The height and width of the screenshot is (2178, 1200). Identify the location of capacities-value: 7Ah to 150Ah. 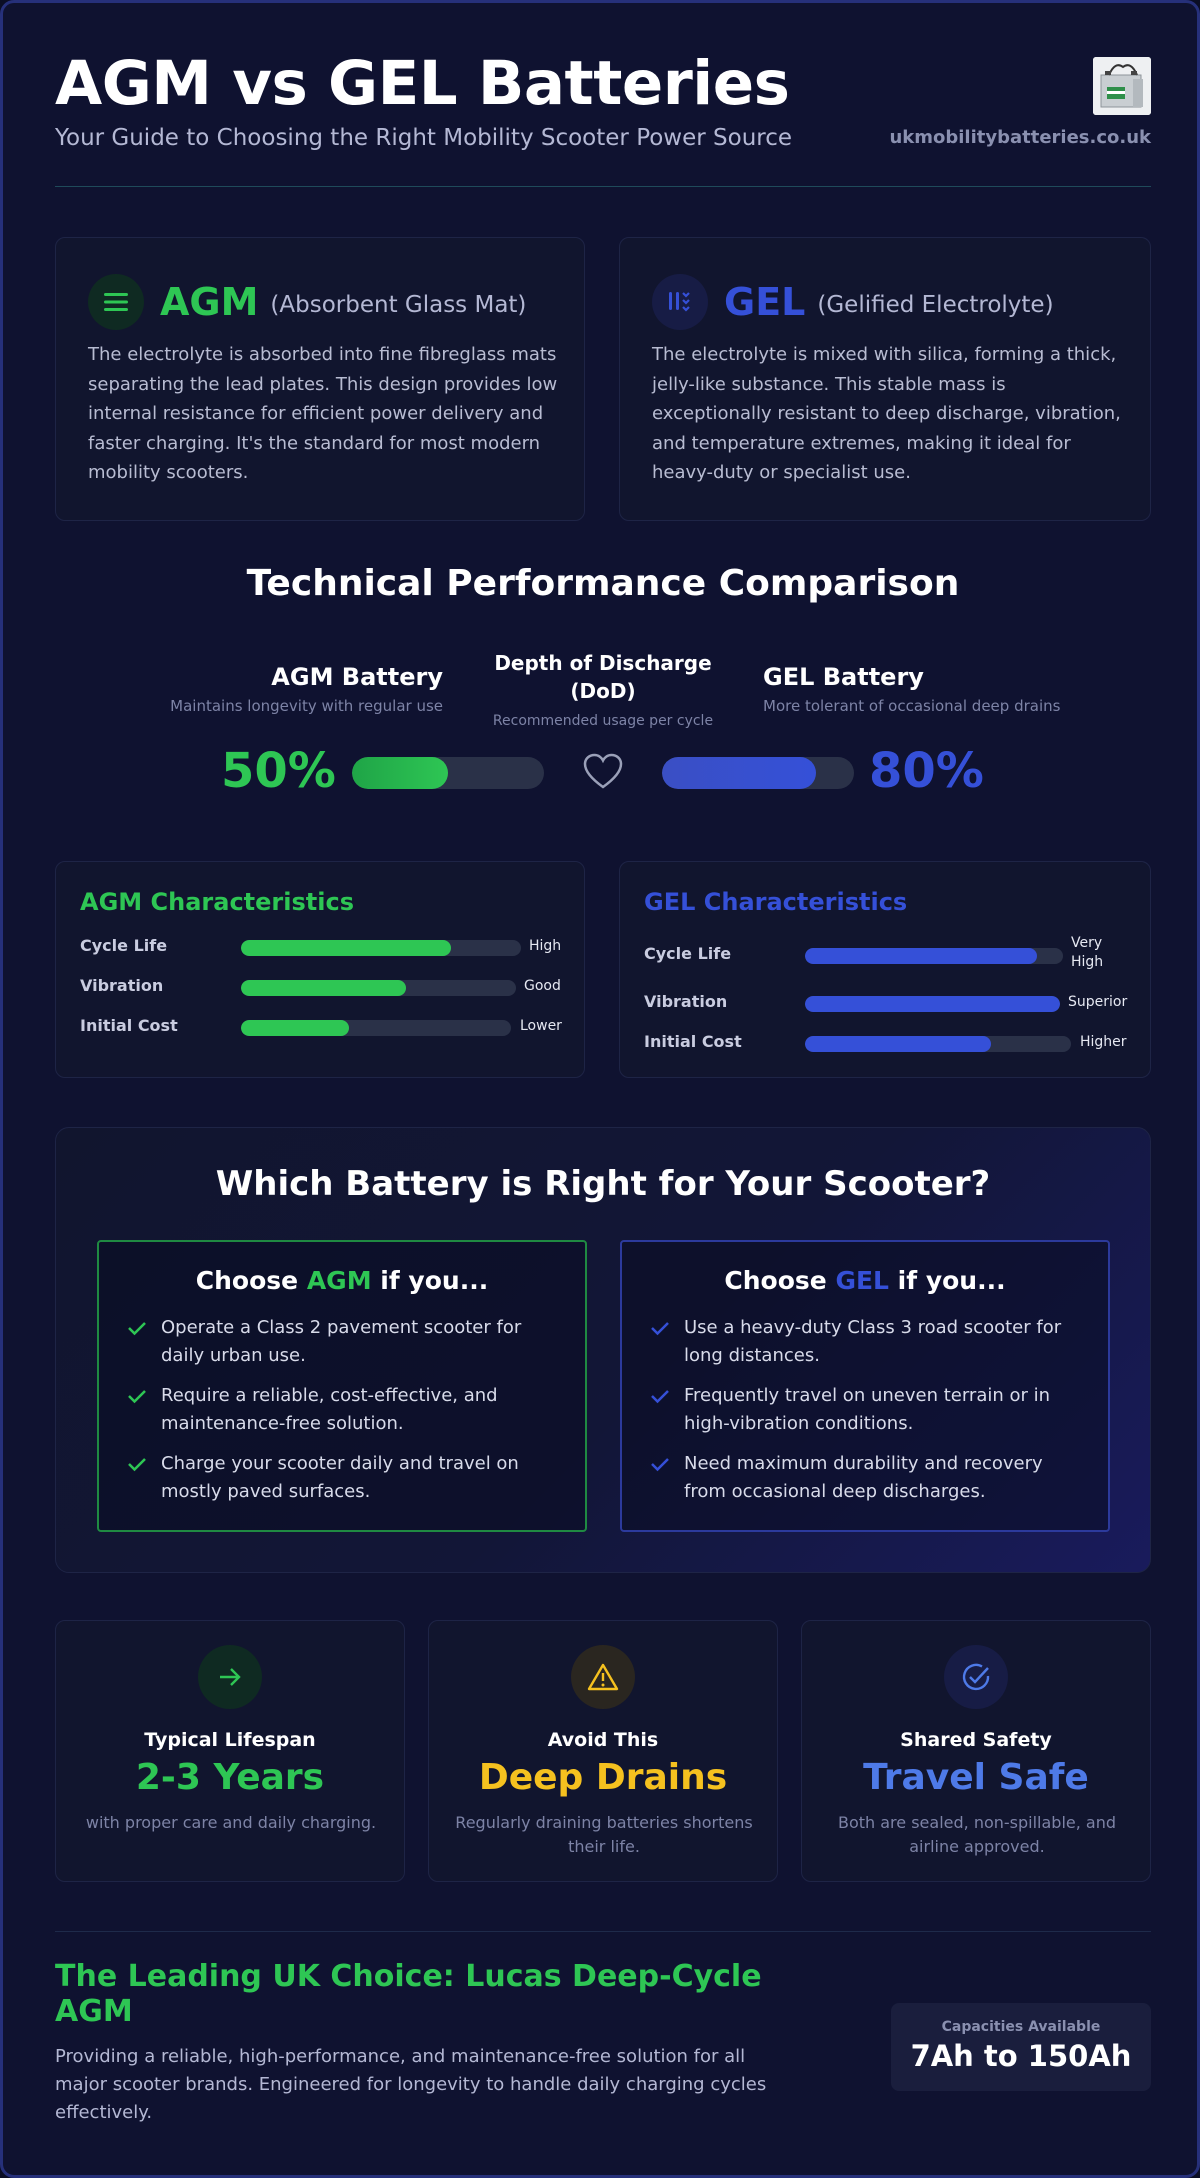
(1021, 2056).